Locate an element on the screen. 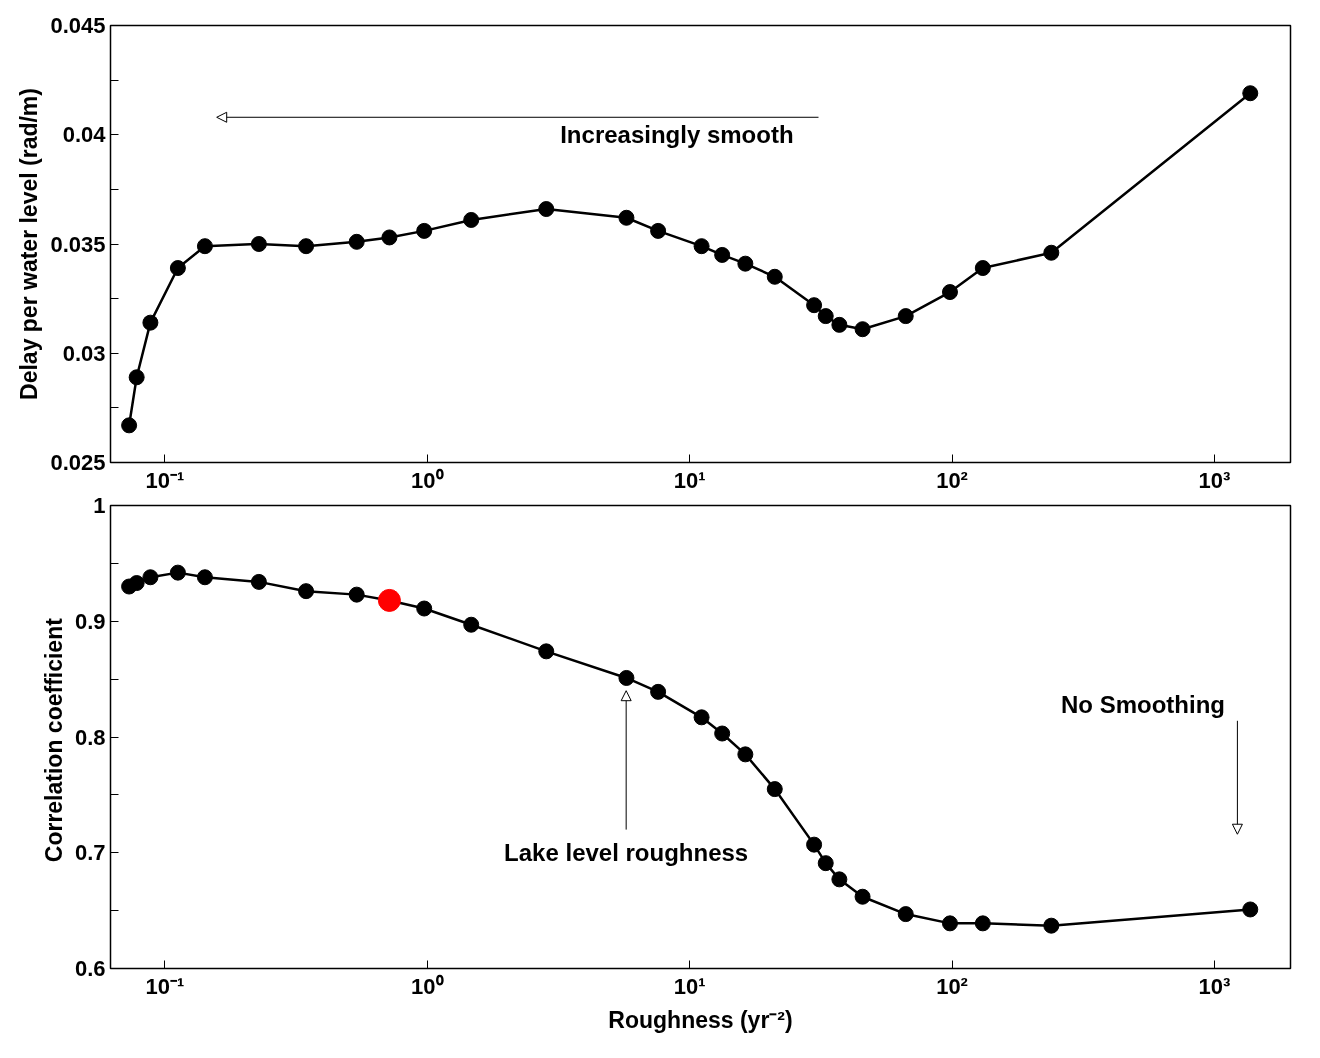 Image resolution: width=1320 pixels, height=1058 pixels. y-tick-label: 0.03 is located at coordinates (84, 353).